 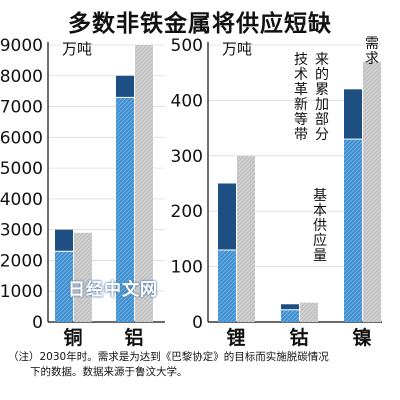 I want to click on footnote-line-2: 下的数据。数据来源于鲁汶大学。, so click(x=109, y=372).